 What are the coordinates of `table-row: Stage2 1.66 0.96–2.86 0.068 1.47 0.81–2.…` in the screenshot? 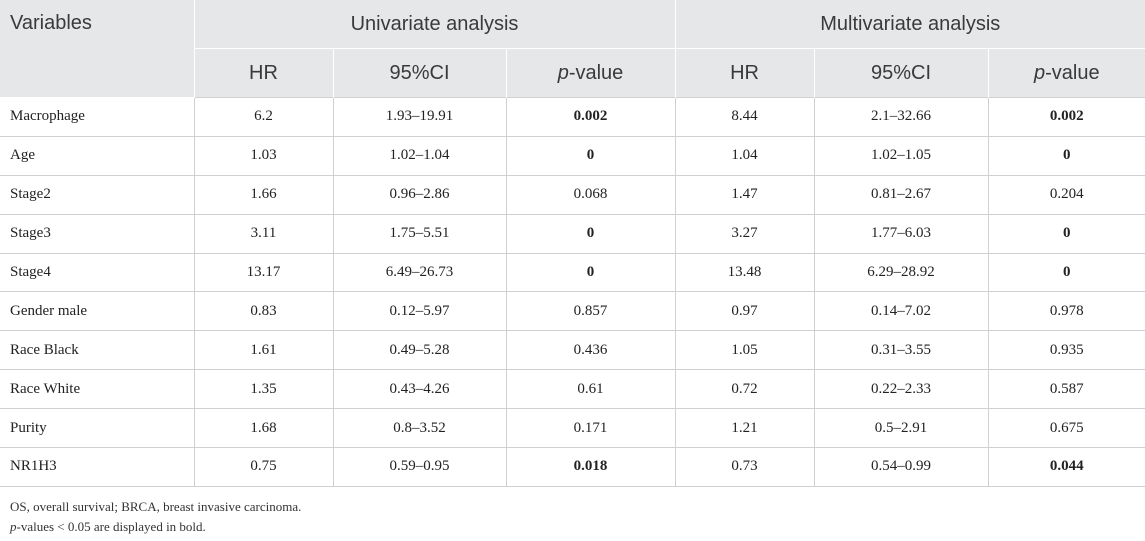 It's located at (572, 195).